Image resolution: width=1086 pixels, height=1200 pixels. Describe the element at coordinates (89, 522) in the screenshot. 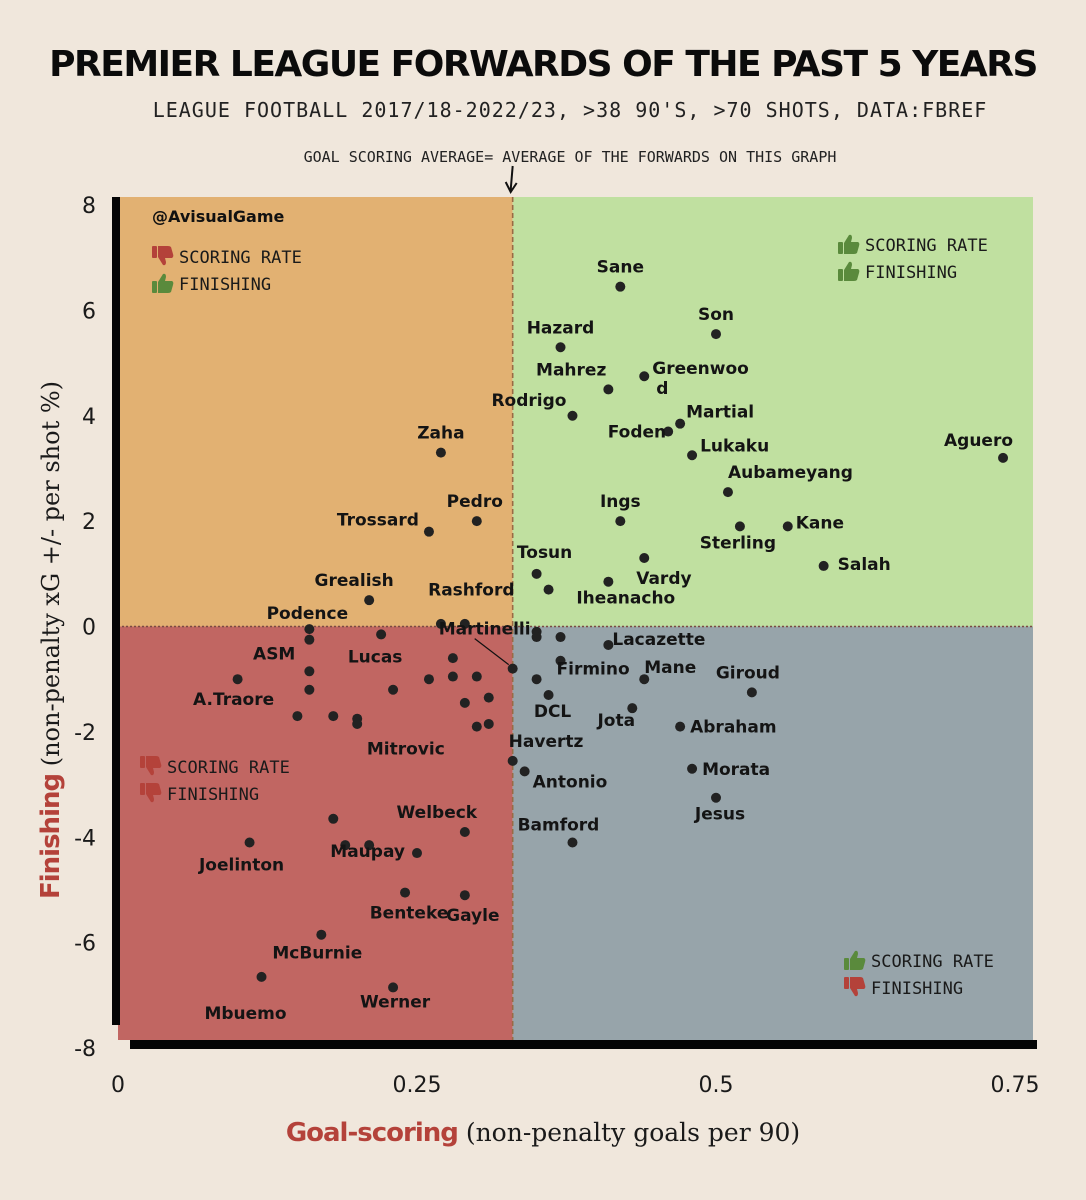

I see `y-tick-label: 2` at that location.